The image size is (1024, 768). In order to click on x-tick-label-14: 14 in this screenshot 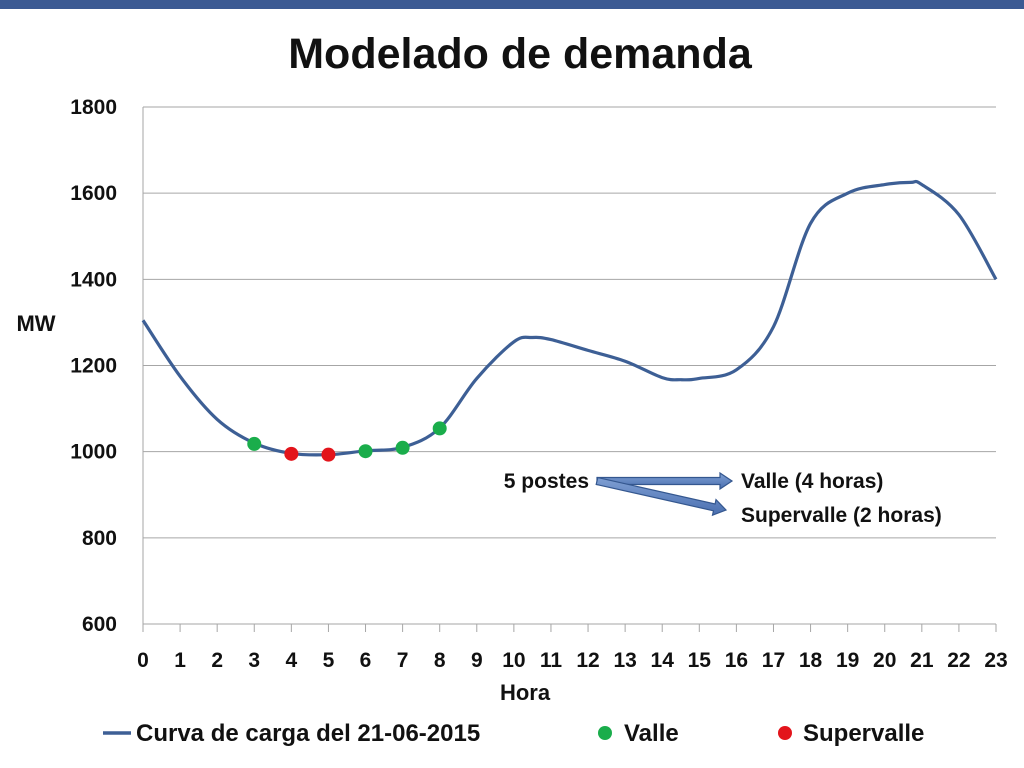, I will do `click(663, 660)`.